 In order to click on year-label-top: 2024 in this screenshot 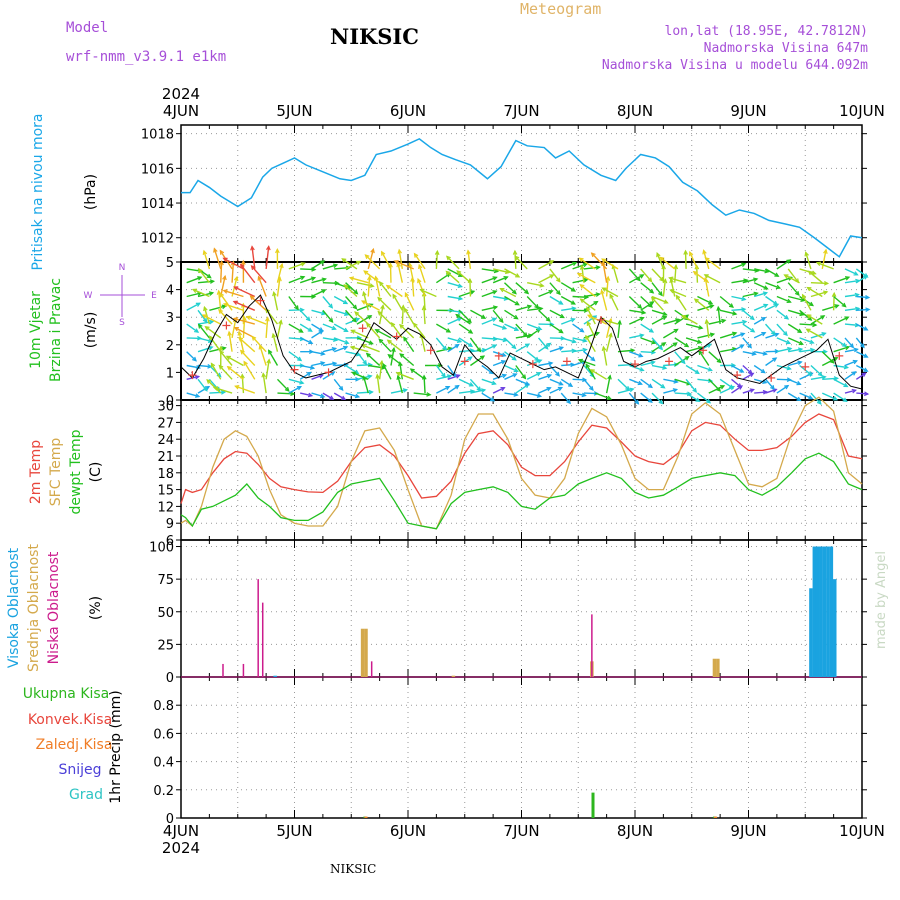, I will do `click(181, 94)`.